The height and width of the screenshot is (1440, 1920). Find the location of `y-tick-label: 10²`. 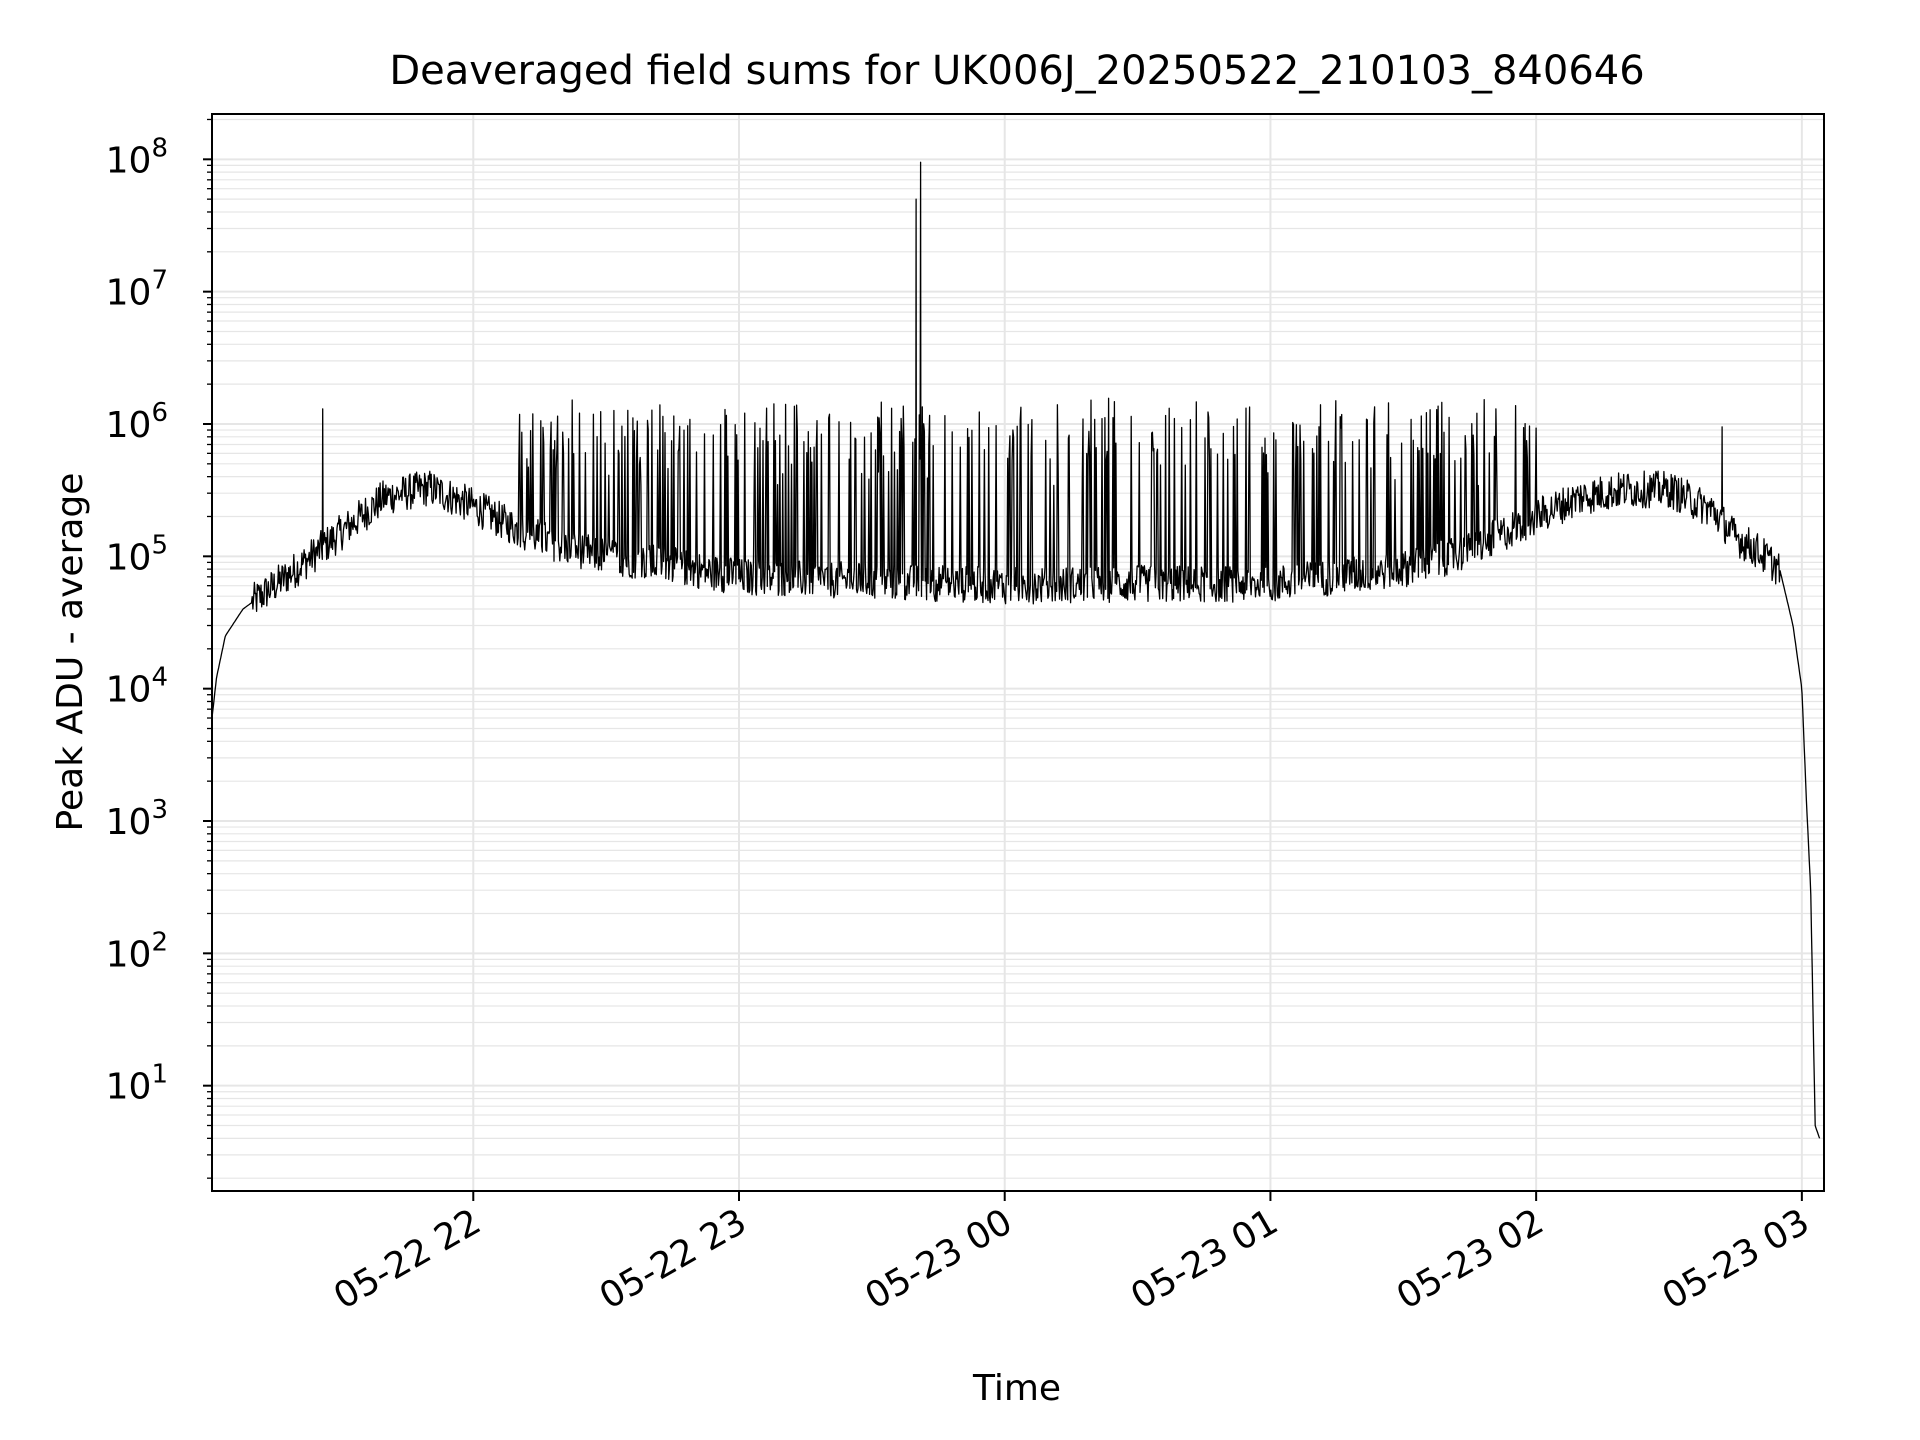

y-tick-label: 10² is located at coordinates (137, 951).